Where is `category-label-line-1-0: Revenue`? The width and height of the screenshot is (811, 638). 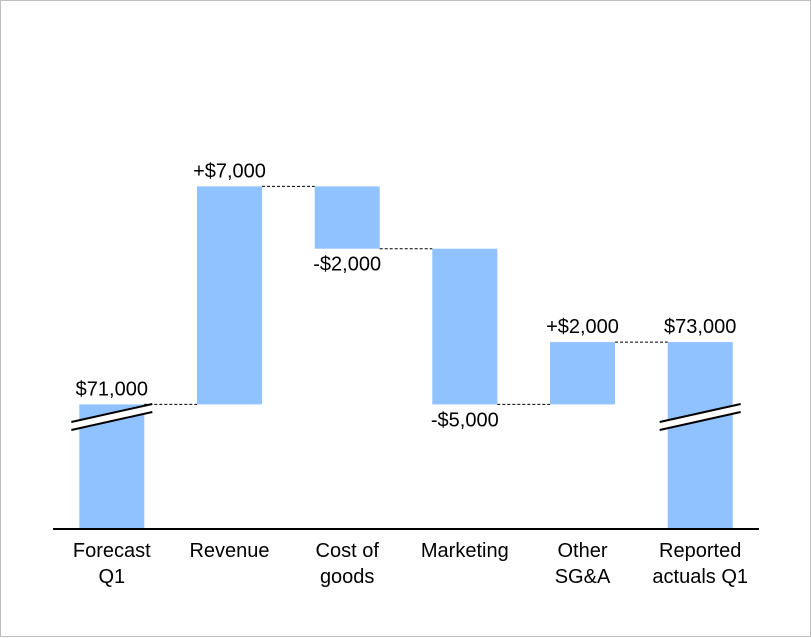
category-label-line-1-0: Revenue is located at coordinates (229, 551).